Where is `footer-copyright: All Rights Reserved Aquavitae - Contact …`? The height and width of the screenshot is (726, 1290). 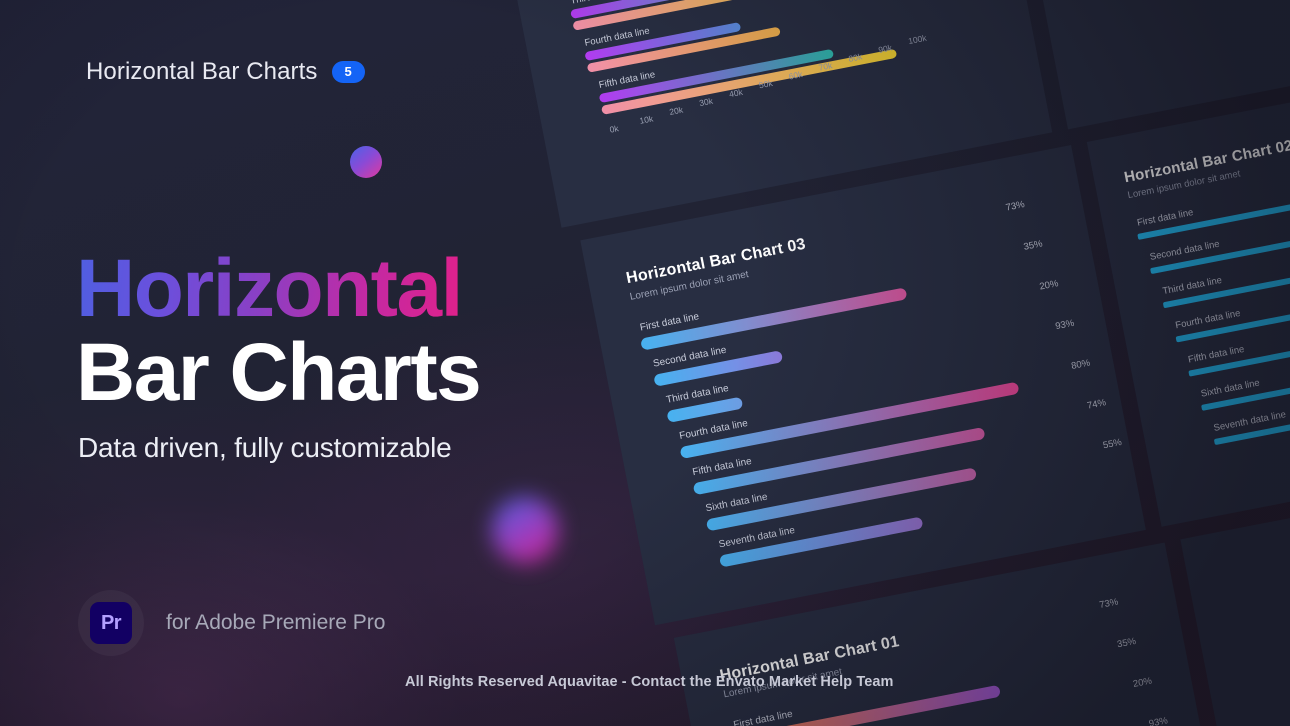
footer-copyright: All Rights Reserved Aquavitae - Contact … is located at coordinates (649, 682).